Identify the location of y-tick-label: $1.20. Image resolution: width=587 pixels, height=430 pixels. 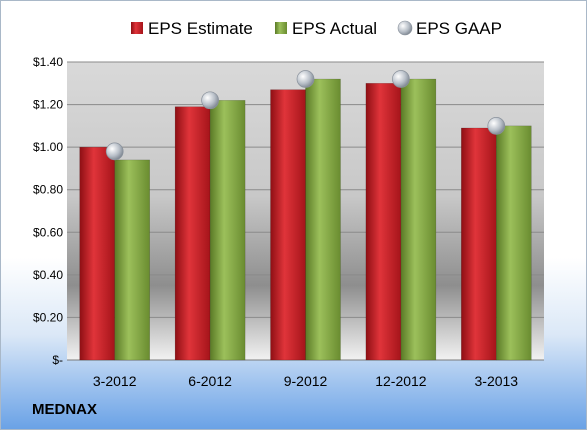
(48, 105).